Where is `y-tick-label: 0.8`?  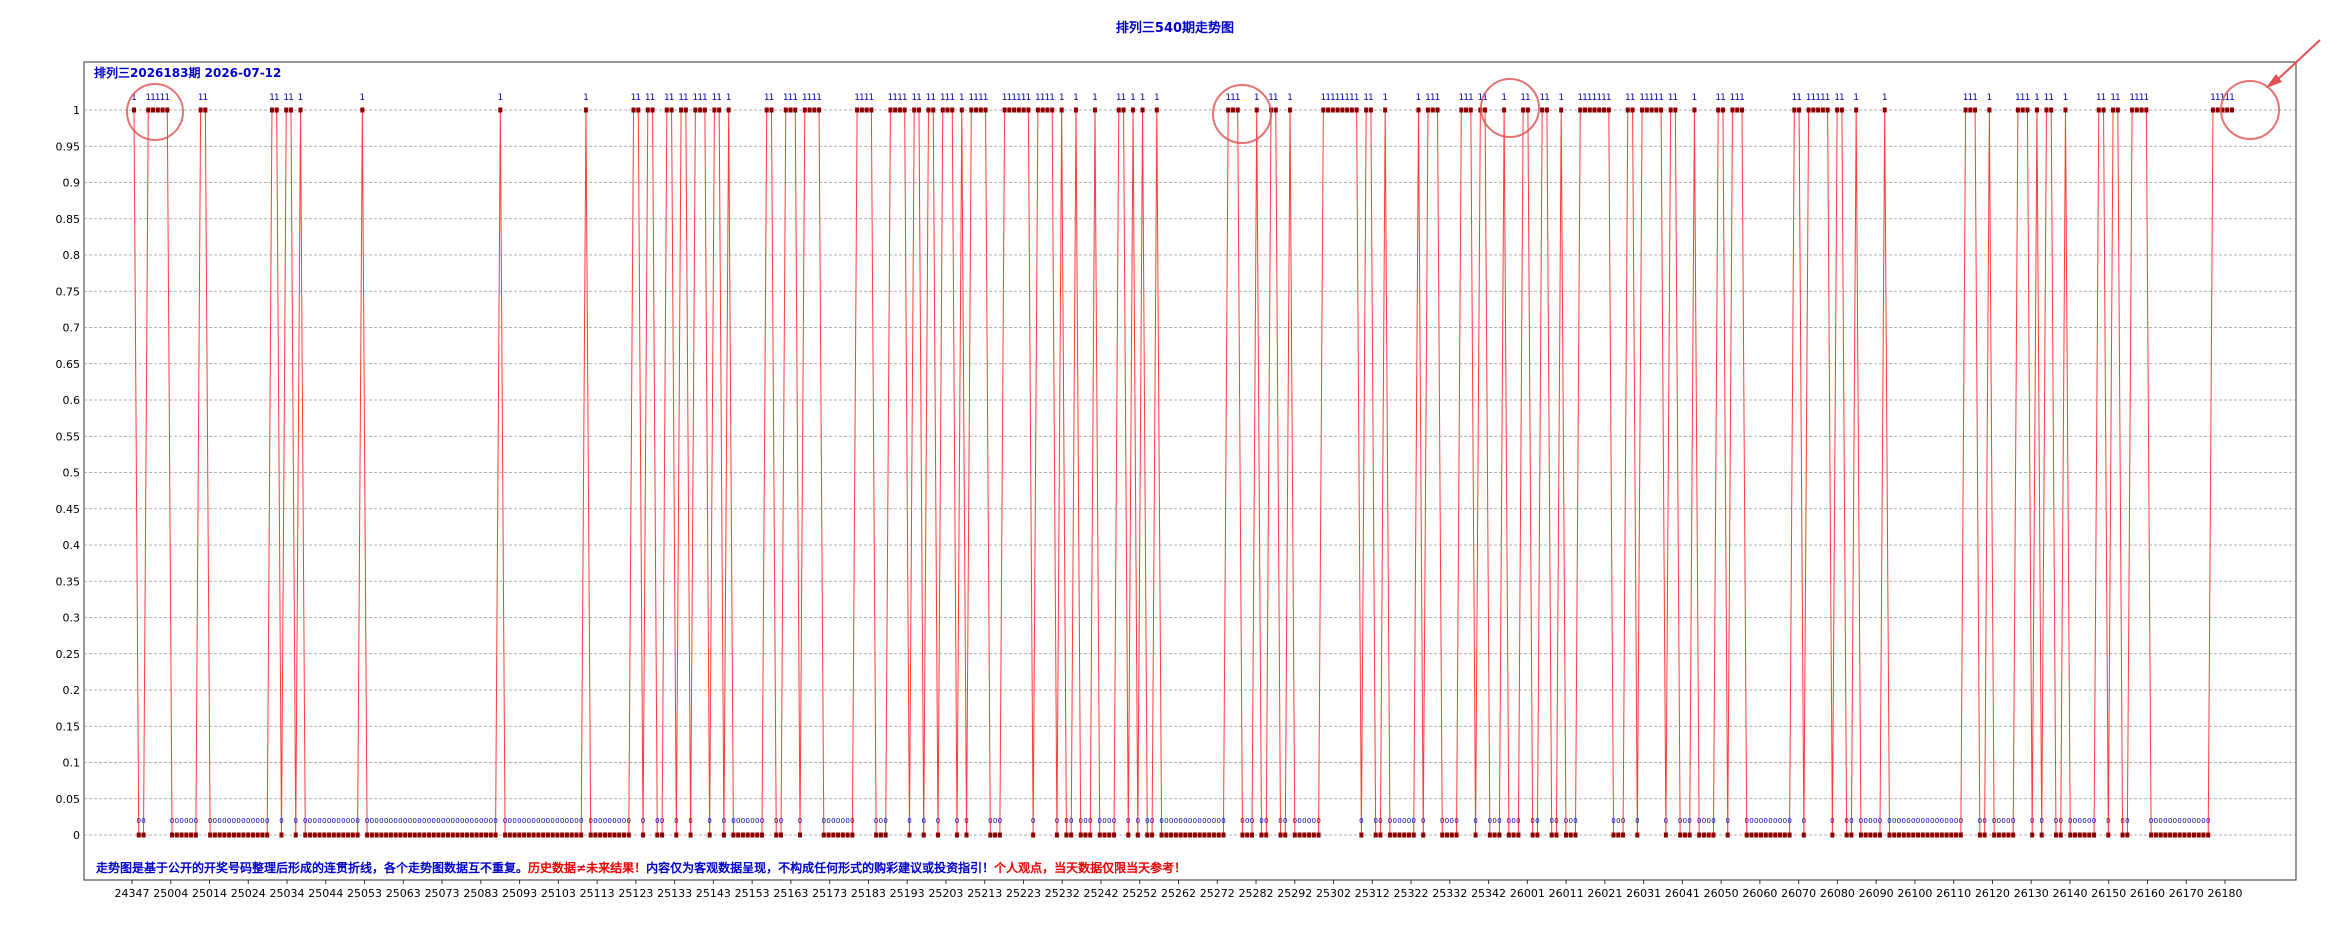
y-tick-label: 0.8 is located at coordinates (72, 255).